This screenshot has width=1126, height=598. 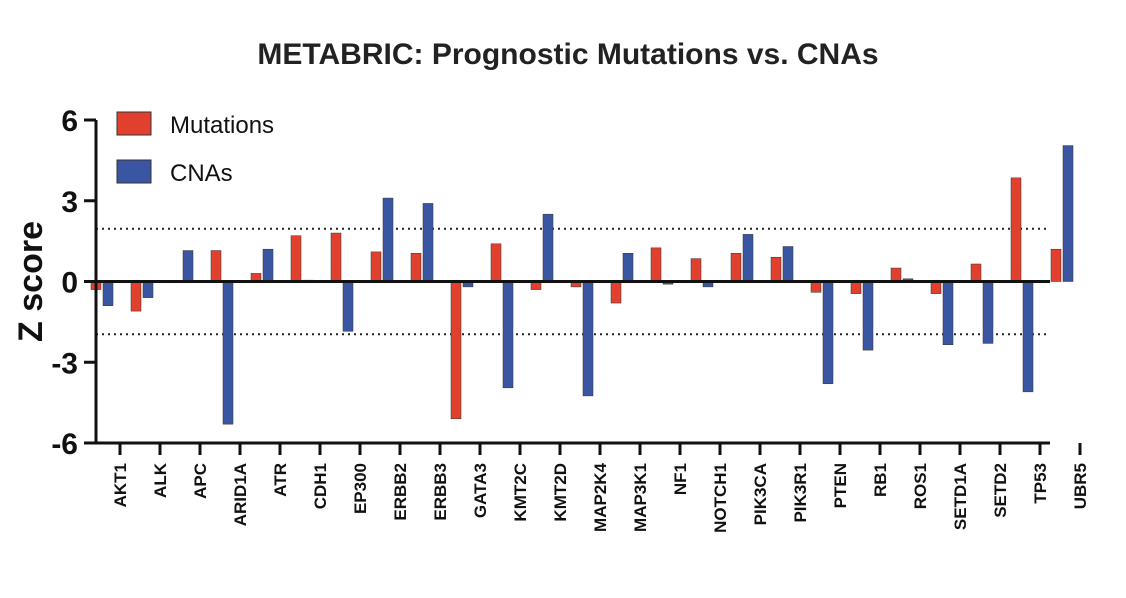 I want to click on category-label-pik3ca: PIK3CA, so click(x=760, y=494).